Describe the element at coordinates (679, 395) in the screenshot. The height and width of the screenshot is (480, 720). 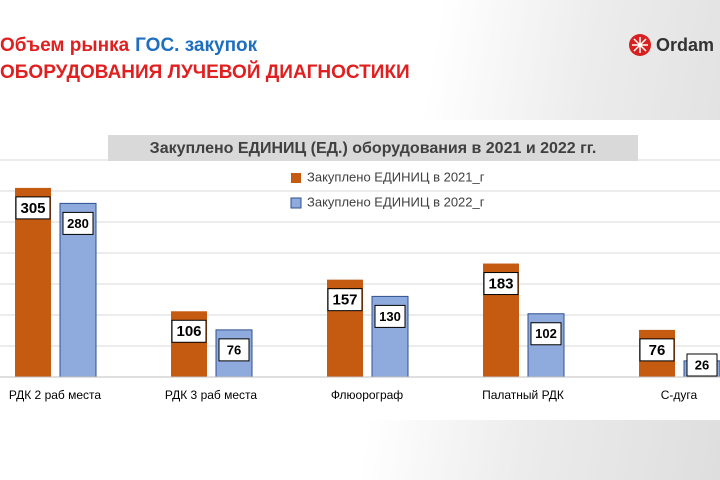
I see `x-tick-label: С-дуга` at that location.